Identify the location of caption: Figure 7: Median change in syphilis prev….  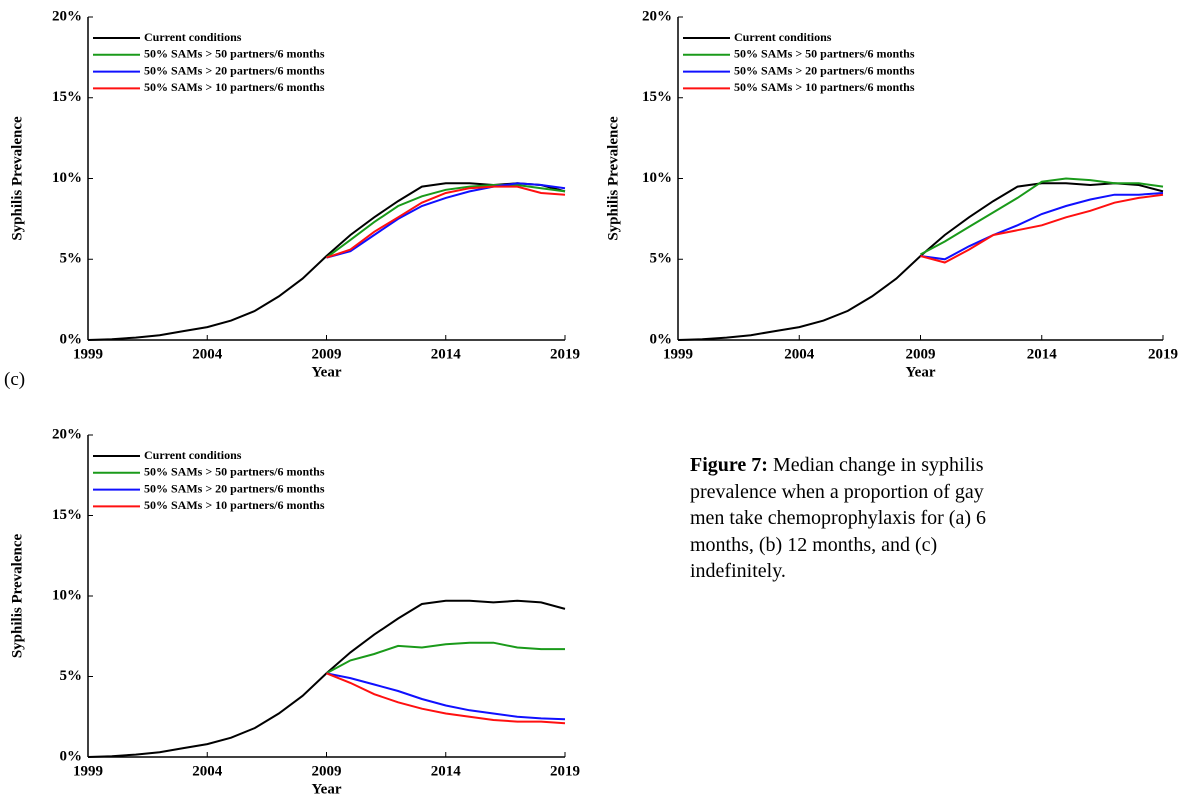
(855, 518).